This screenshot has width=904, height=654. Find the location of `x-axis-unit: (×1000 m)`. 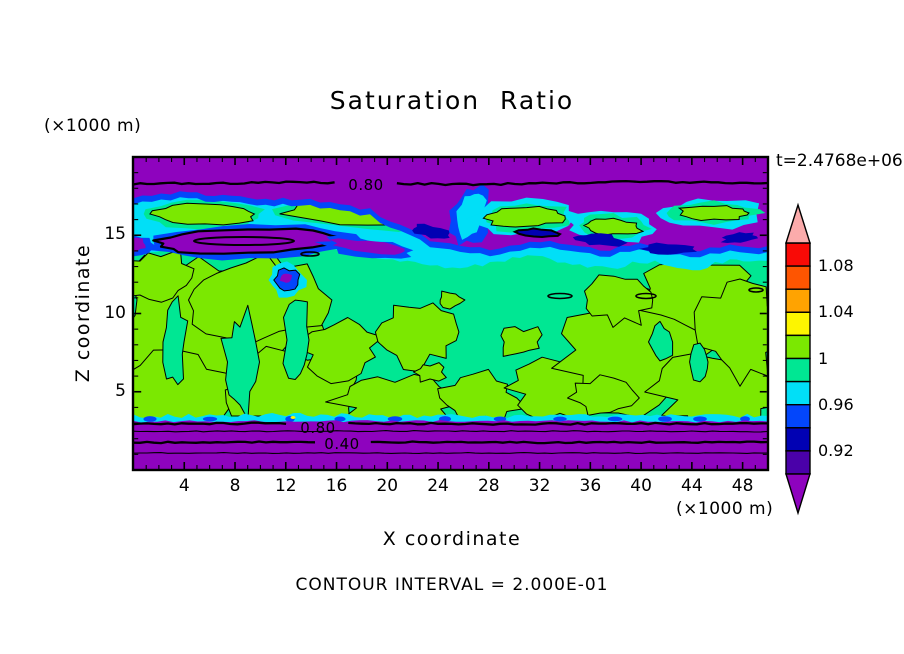

x-axis-unit: (×1000 m) is located at coordinates (725, 509).